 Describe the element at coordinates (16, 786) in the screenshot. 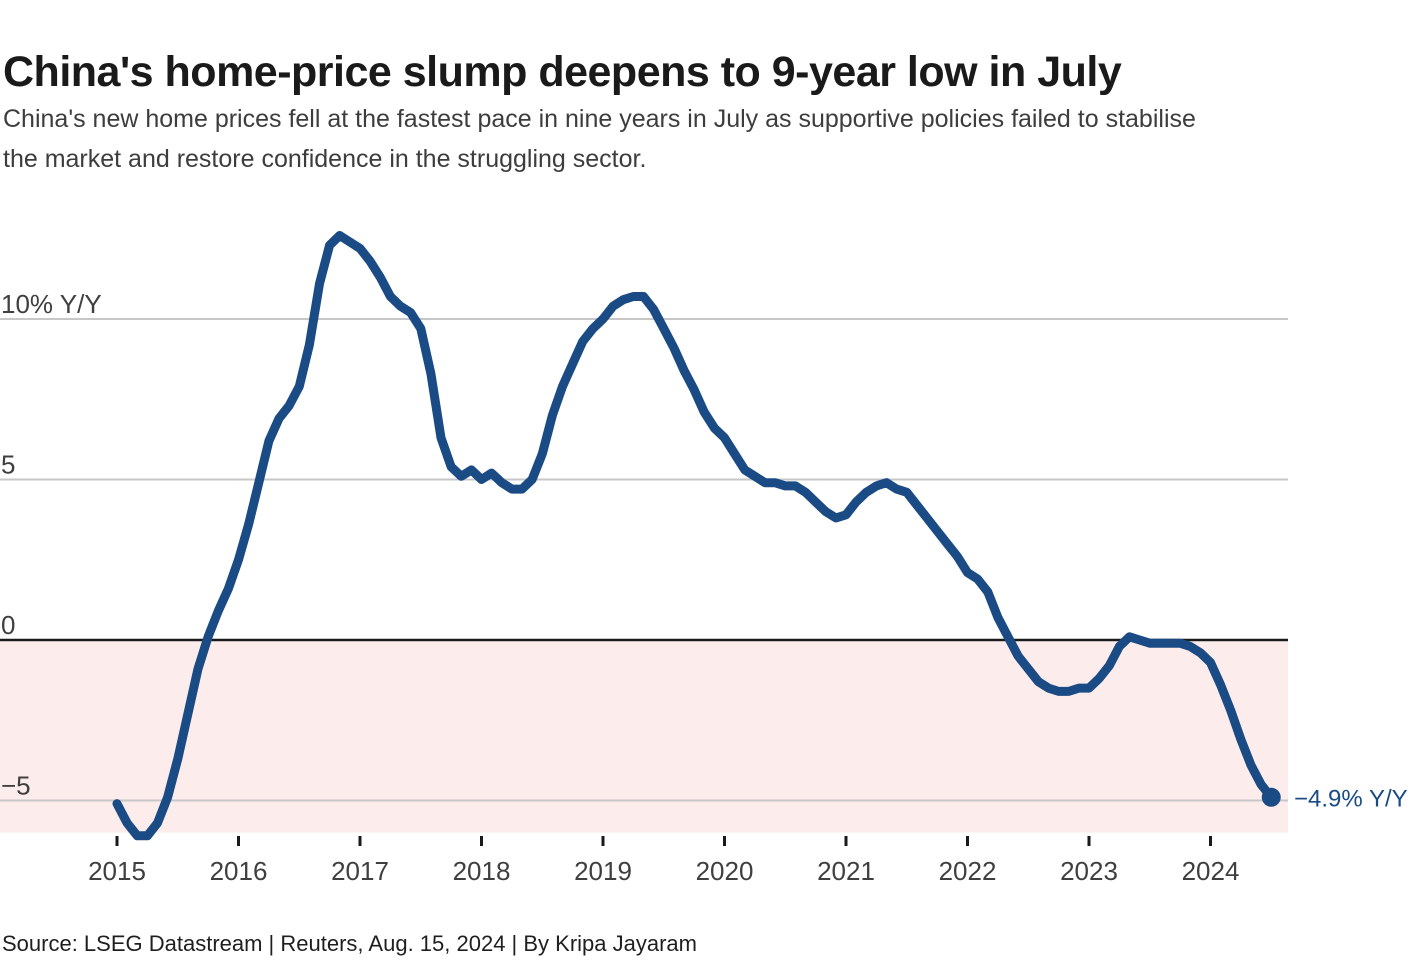

I see `y-axis-label: −5` at that location.